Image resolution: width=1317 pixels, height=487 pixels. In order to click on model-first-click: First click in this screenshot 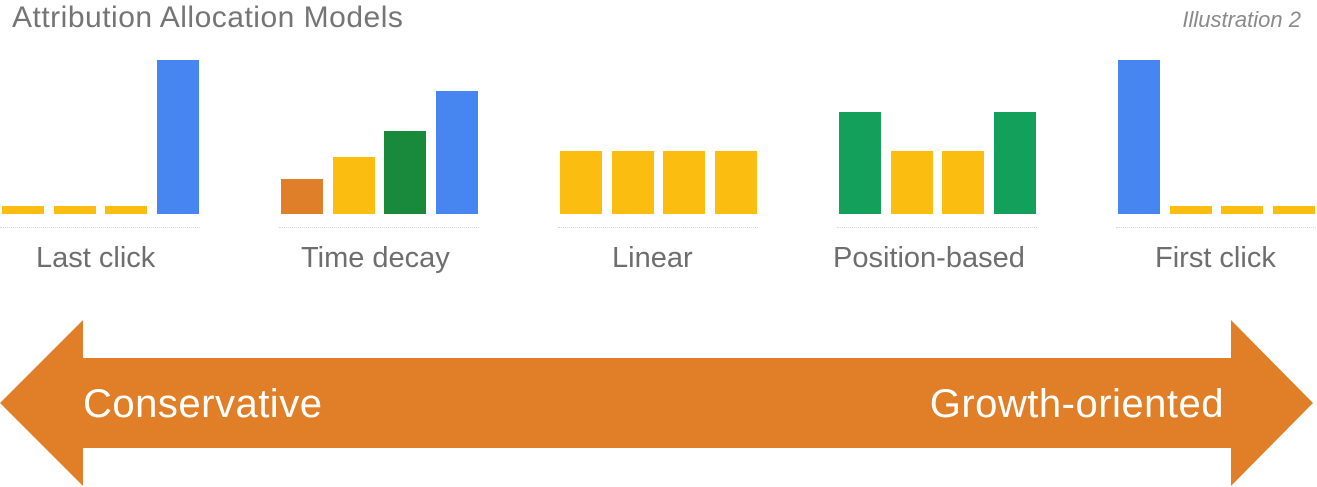, I will do `click(1216, 165)`.